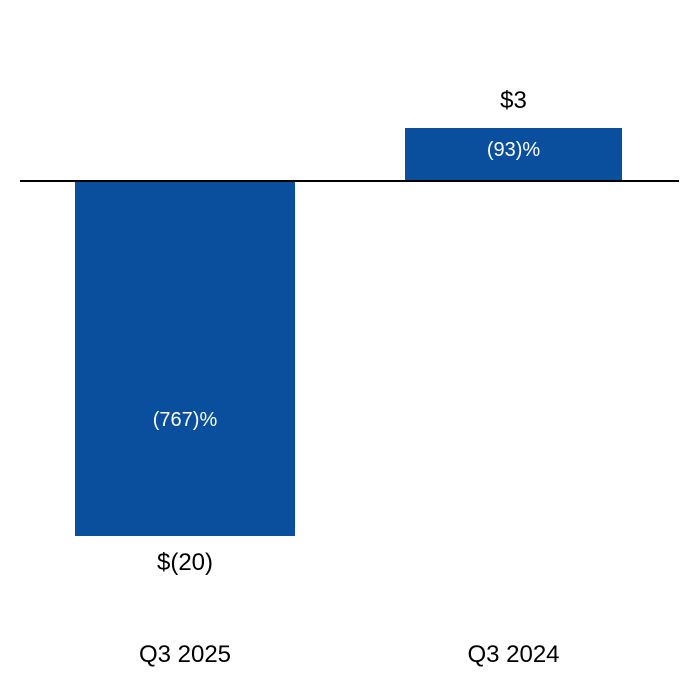  What do you see at coordinates (513, 100) in the screenshot?
I see `value-label-q3-2024: $3` at bounding box center [513, 100].